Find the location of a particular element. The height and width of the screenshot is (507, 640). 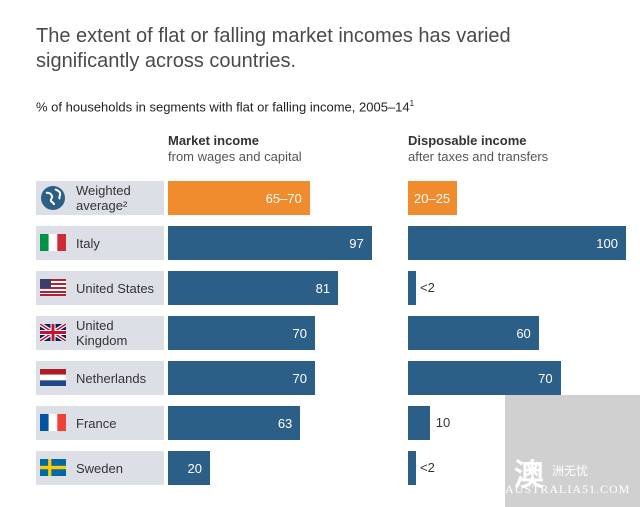

category-label-united-states: United States is located at coordinates (100, 288).